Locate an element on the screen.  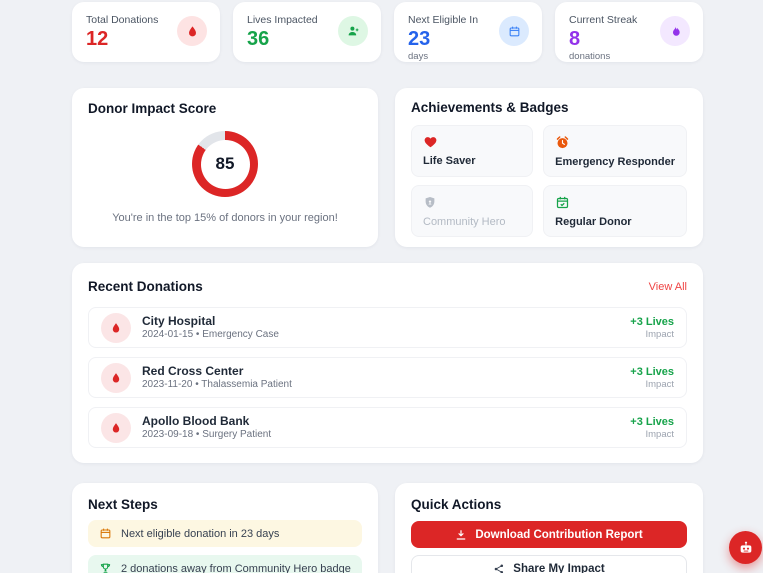
stat-card-current-streak: Current Streak 8 donations is located at coordinates (629, 32).